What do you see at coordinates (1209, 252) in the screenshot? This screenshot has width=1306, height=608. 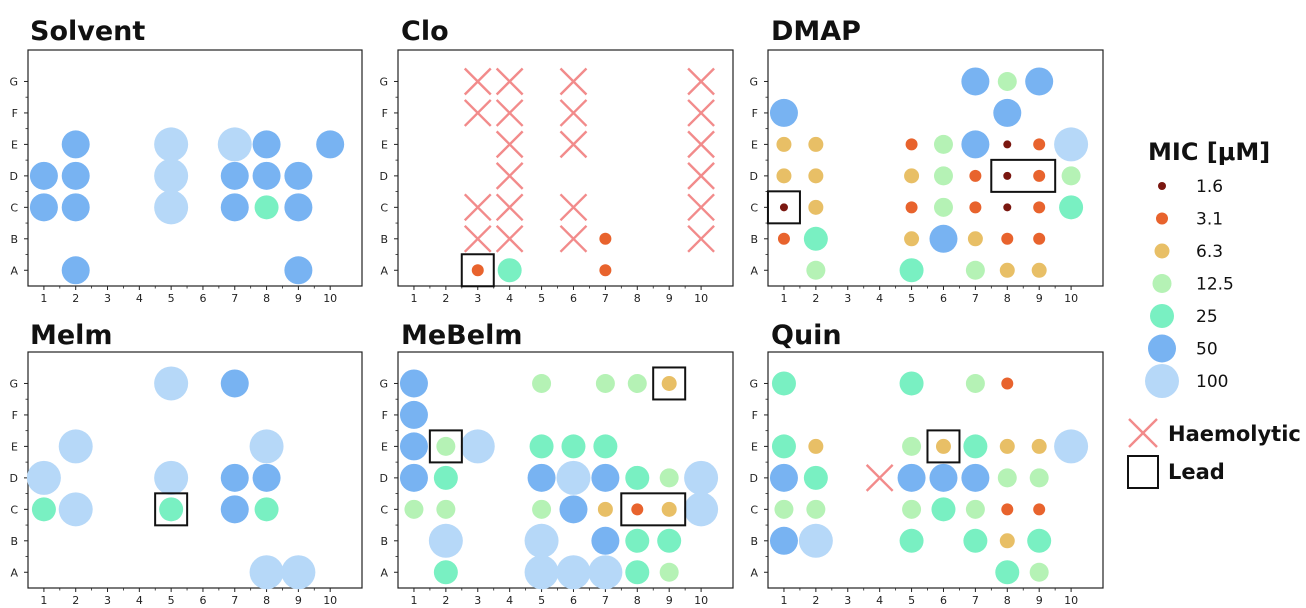 I see `legend-label: 6.3` at bounding box center [1209, 252].